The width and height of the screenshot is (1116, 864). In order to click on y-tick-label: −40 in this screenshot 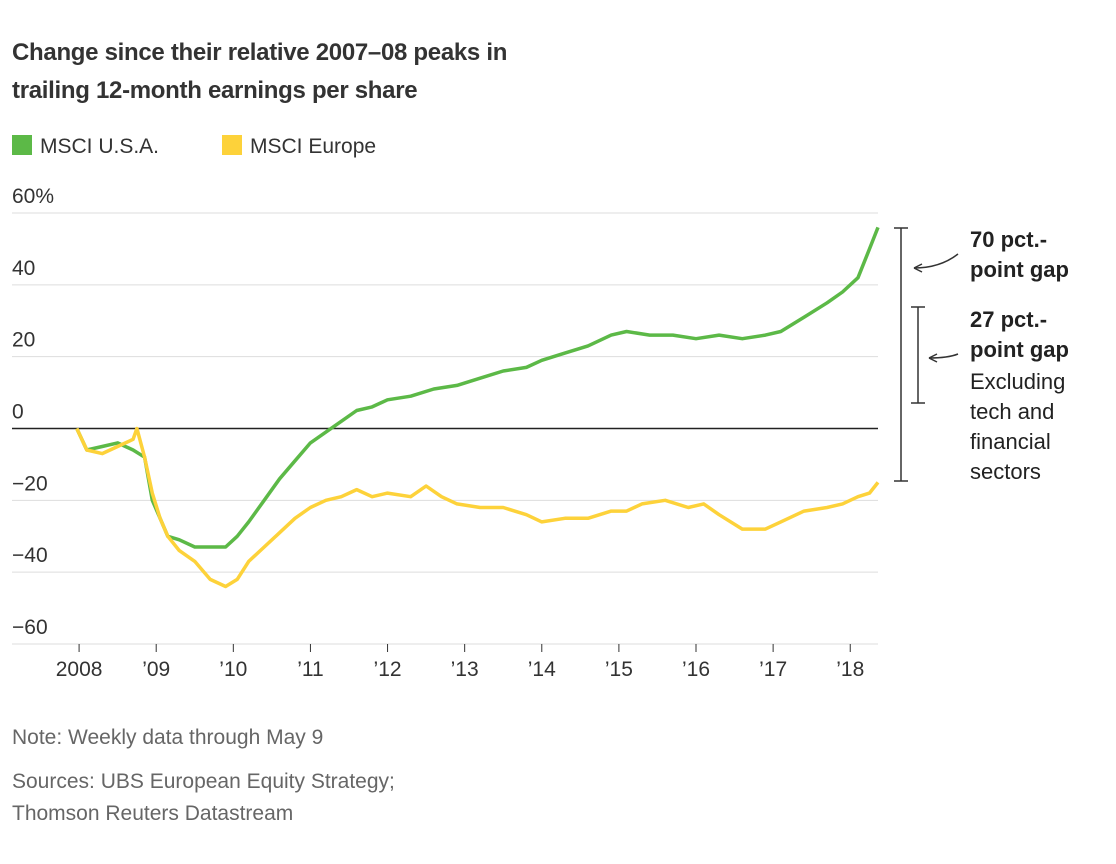, I will do `click(30, 555)`.